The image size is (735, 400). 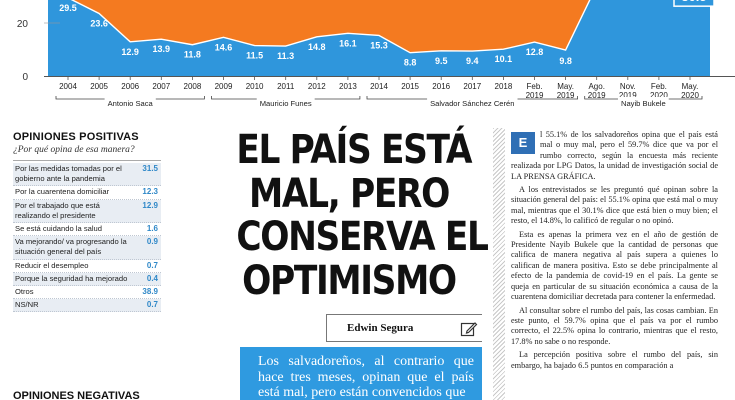 I want to click on x-tick-label: 2006, so click(x=130, y=86).